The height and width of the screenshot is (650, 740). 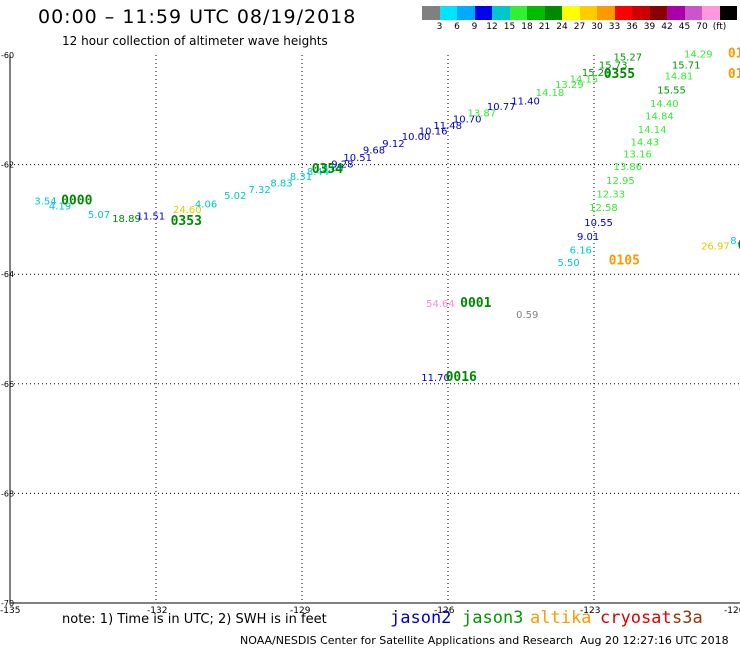 I want to click on pass-time-label: 0354, so click(x=327, y=169).